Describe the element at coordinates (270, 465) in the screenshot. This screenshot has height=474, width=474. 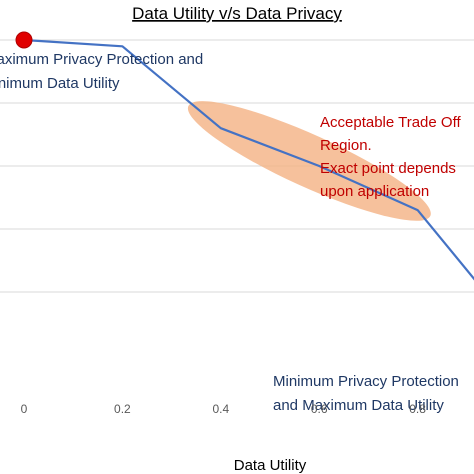
I see `x-axis-title: Data Utility` at that location.